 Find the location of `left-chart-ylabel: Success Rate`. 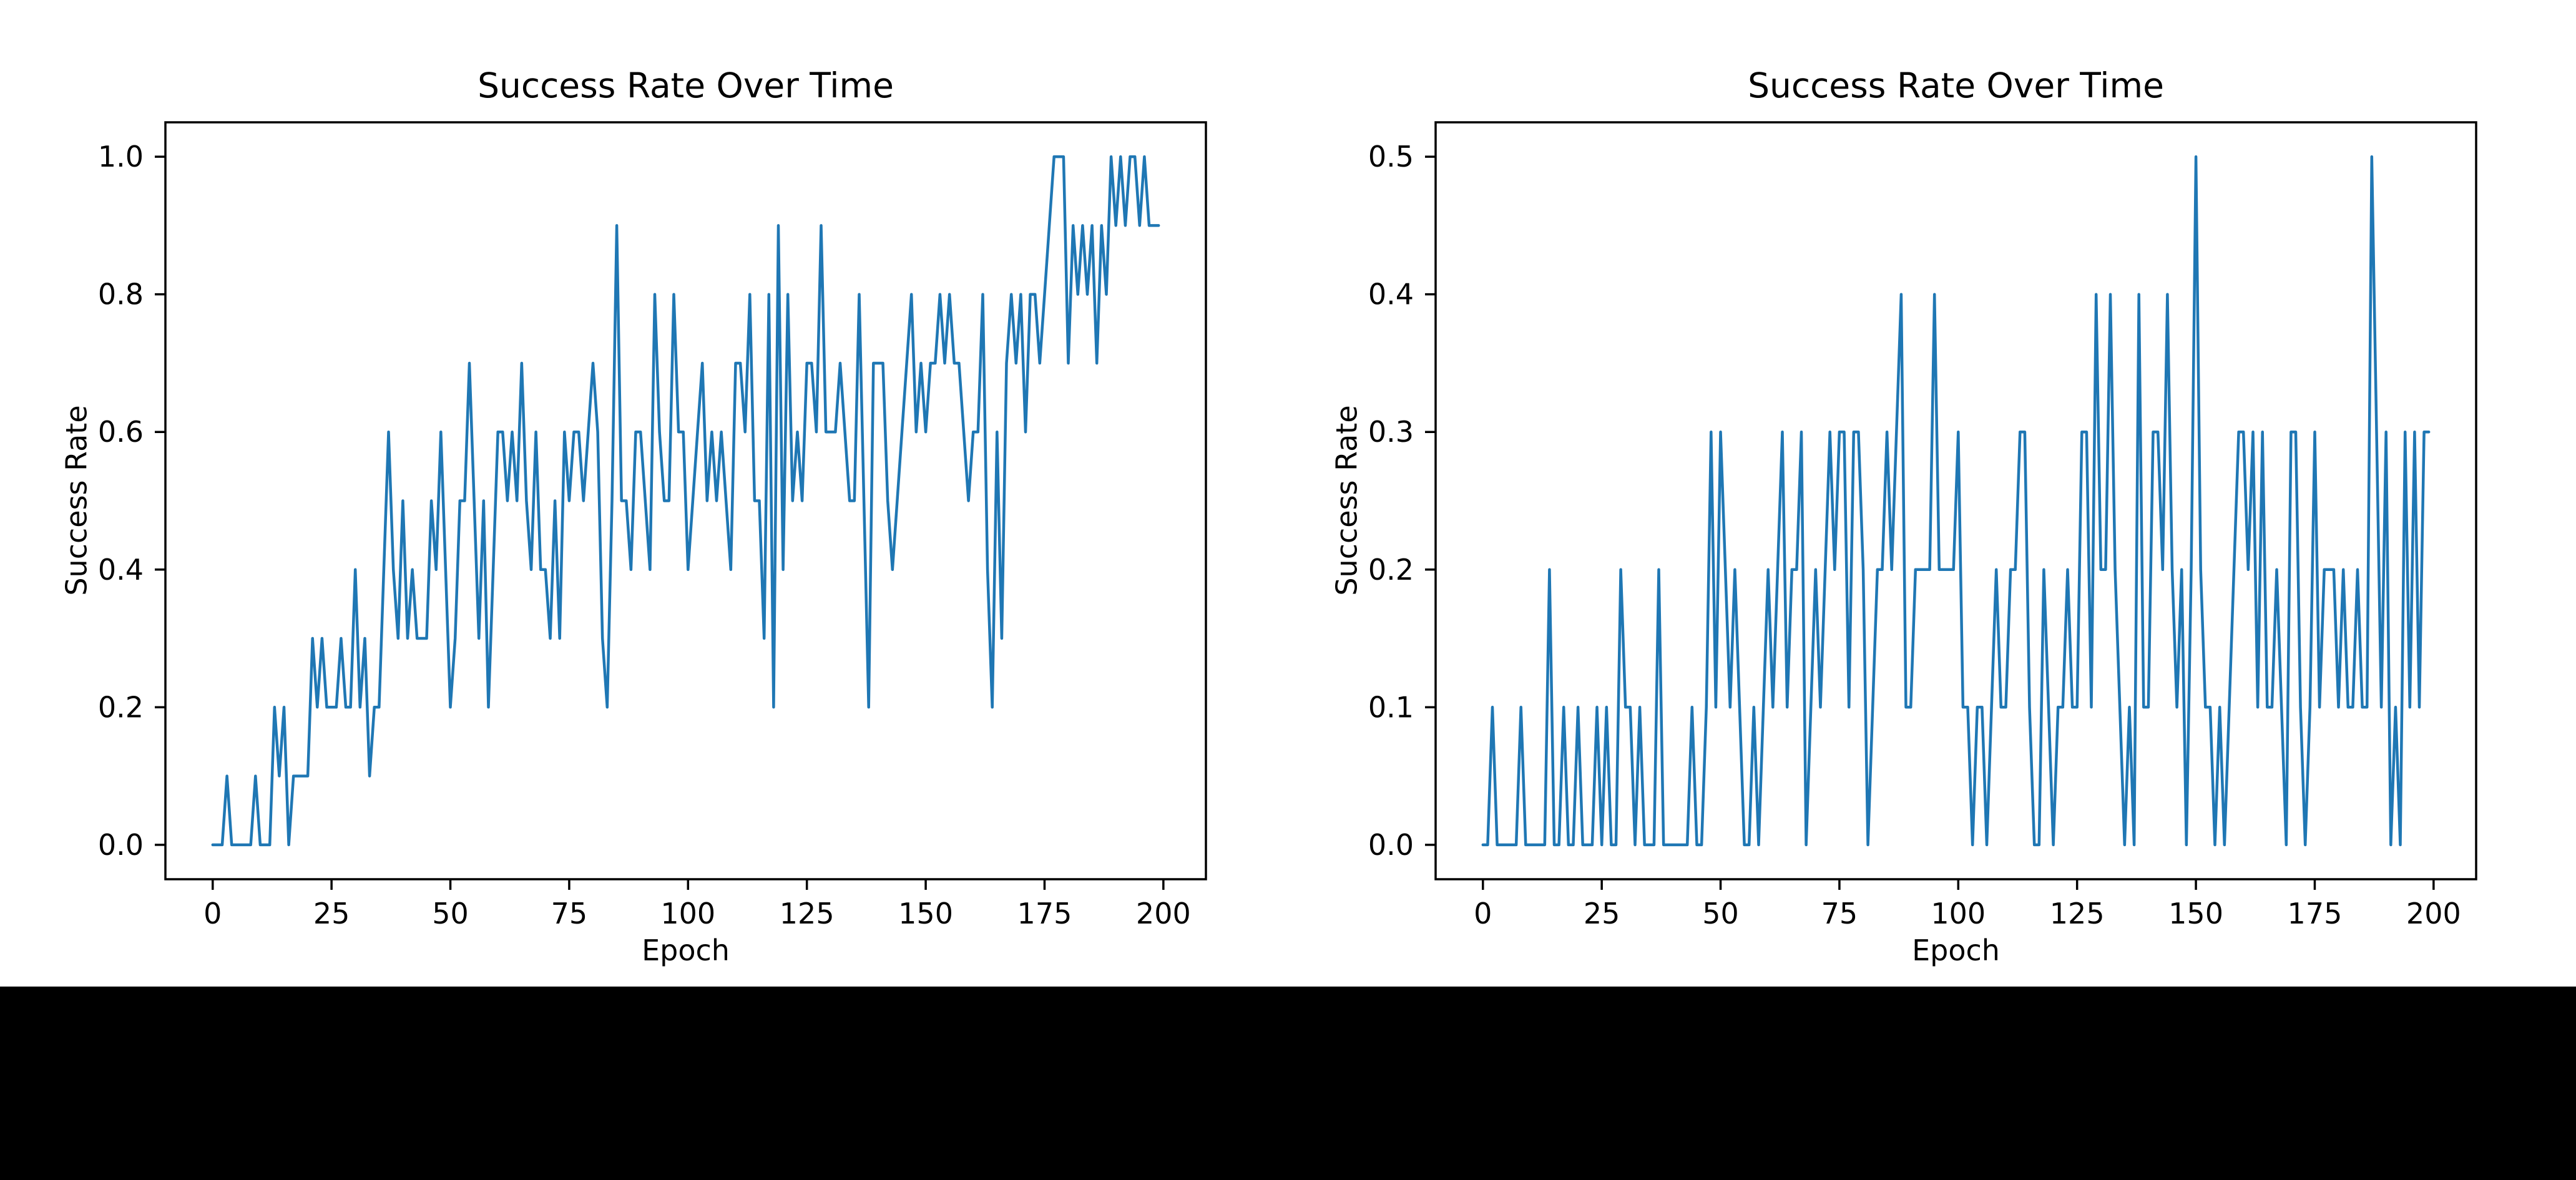

left-chart-ylabel: Success Rate is located at coordinates (76, 501).